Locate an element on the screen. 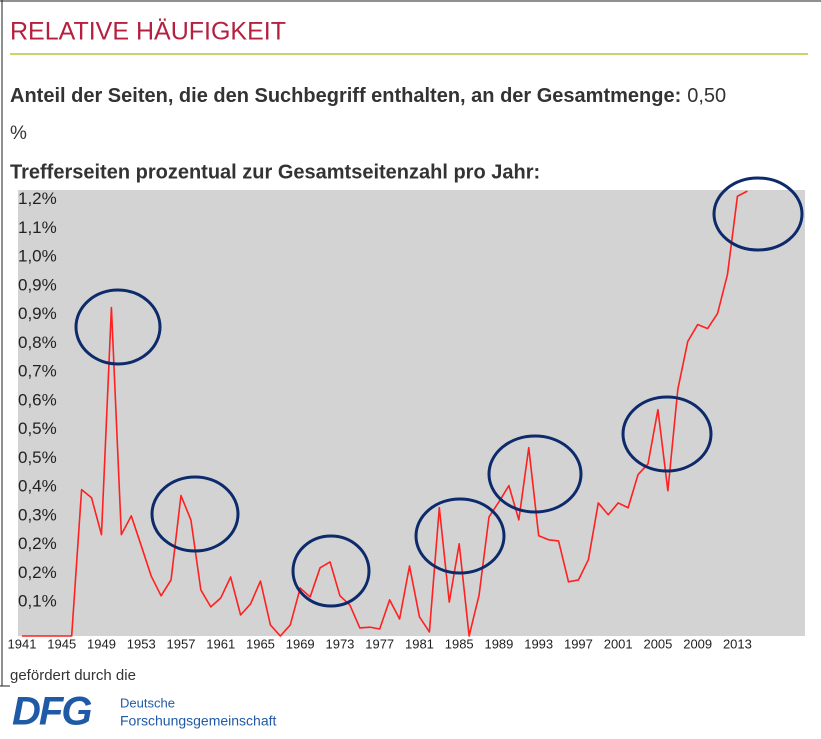 This screenshot has height=739, width=821. y-tick-label: 0,1% is located at coordinates (37, 601).